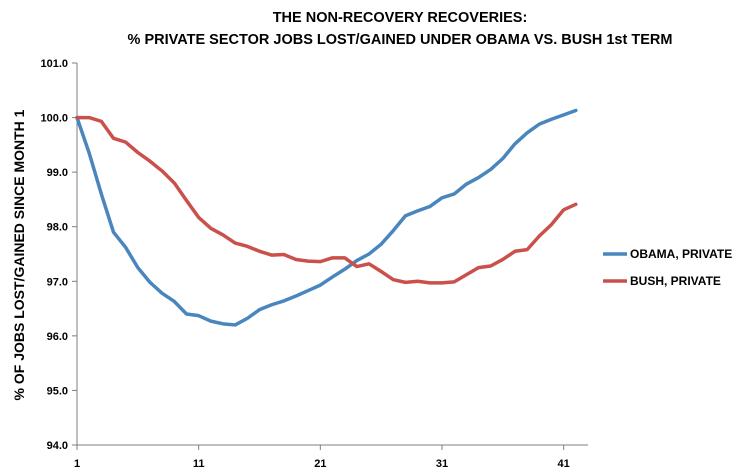  I want to click on y-tick-label: 101.0, so click(54, 64).